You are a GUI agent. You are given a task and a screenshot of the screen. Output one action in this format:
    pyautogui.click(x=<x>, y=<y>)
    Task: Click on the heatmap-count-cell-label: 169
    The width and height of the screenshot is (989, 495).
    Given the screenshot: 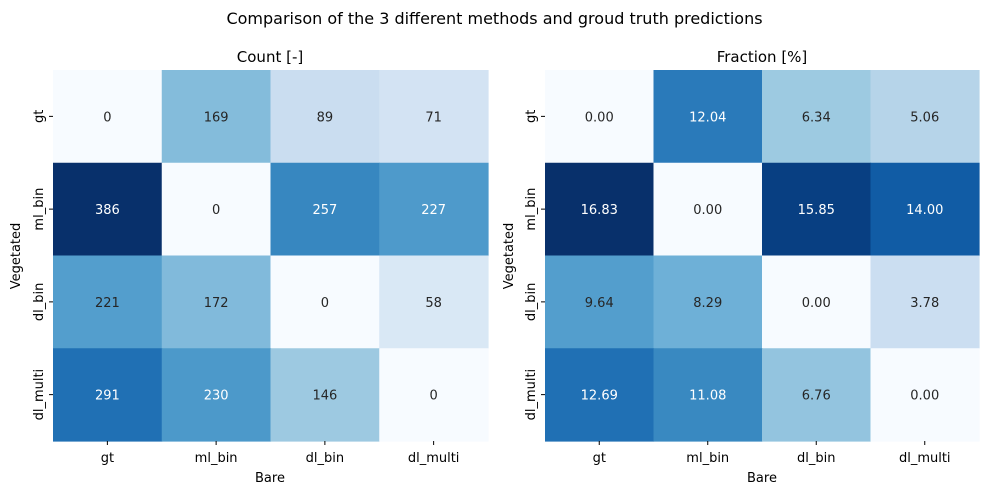 What is the action you would take?
    pyautogui.click(x=216, y=117)
    